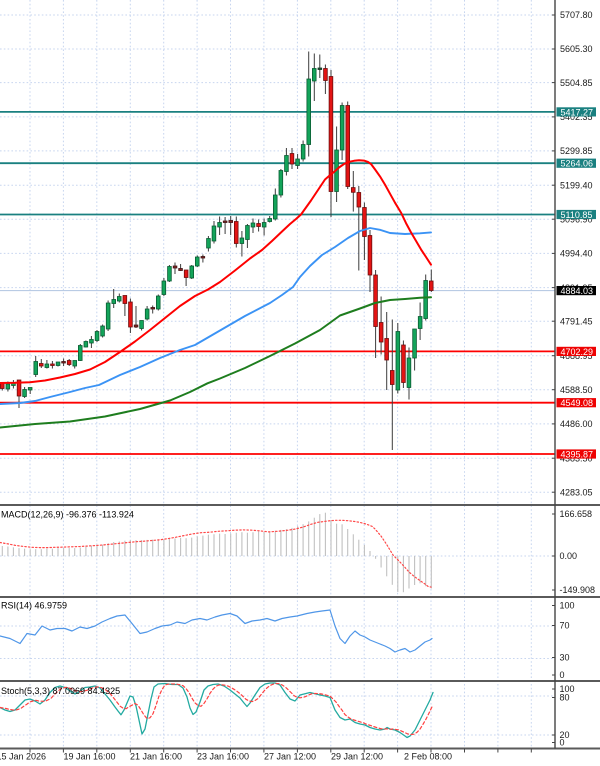 Image resolution: width=600 pixels, height=766 pixels. Describe the element at coordinates (576, 390) in the screenshot. I see `svg-text: 4588.50` at that location.